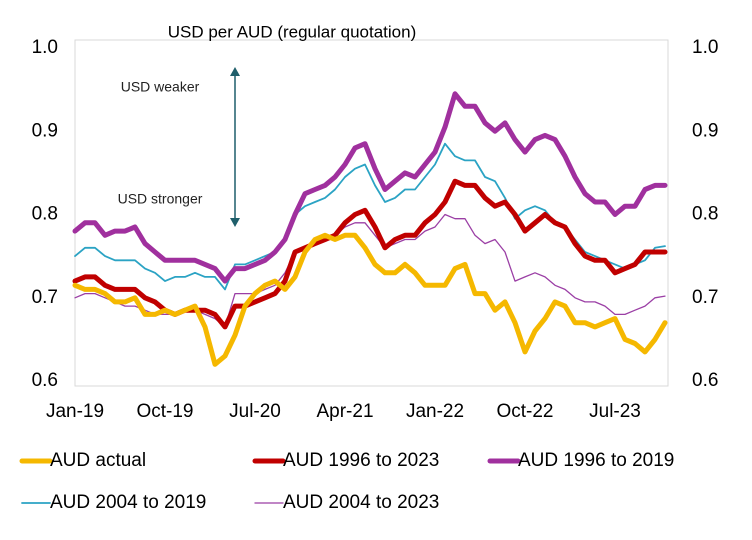 The image size is (752, 540). What do you see at coordinates (524, 411) in the screenshot?
I see `x-tick-label: Oct-22` at bounding box center [524, 411].